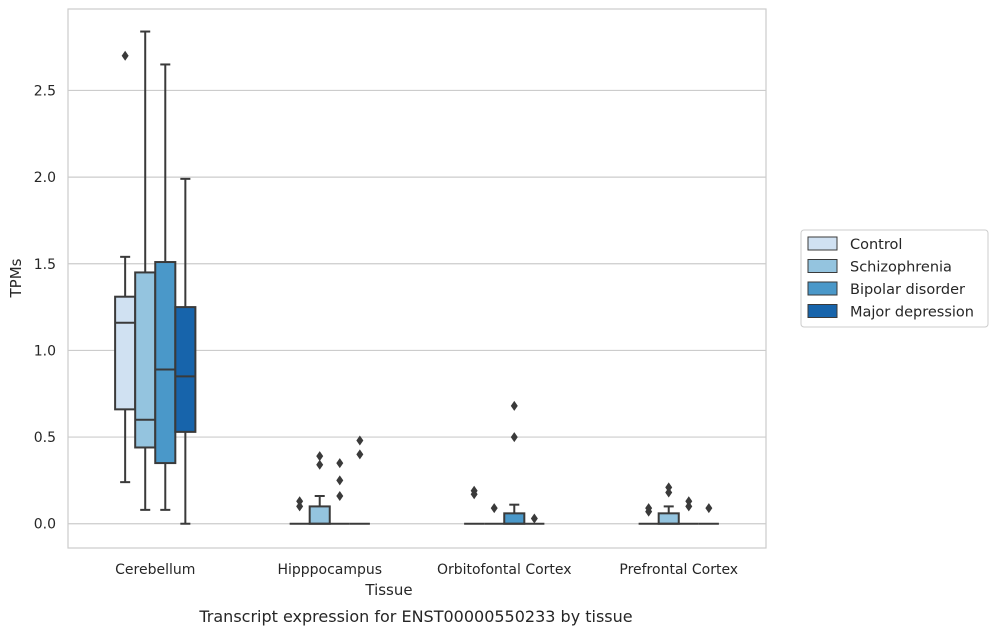  What do you see at coordinates (16, 278) in the screenshot?
I see `y-axis-title: TPMs` at bounding box center [16, 278].